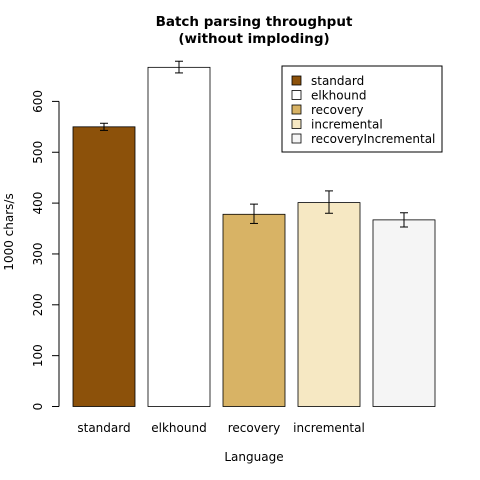 This screenshot has width=480, height=480. I want to click on y-tick-label: 400, so click(38, 203).